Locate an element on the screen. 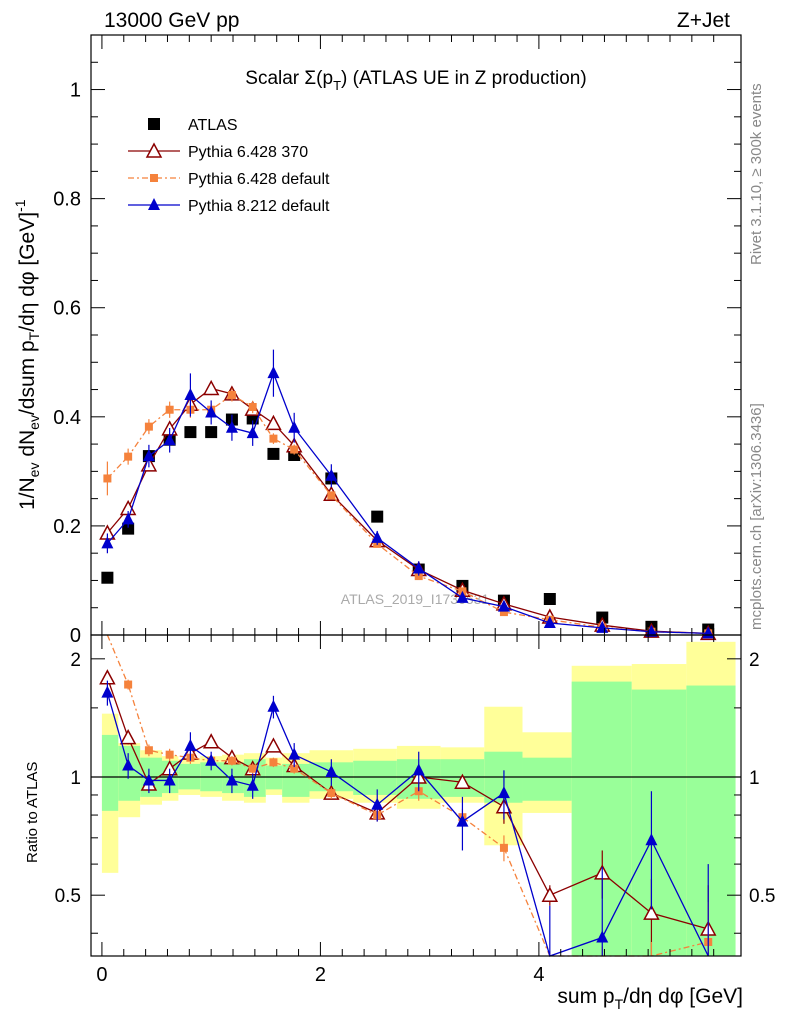 The image size is (786, 1024). legend-entry-3: Pythia 8.212 default is located at coordinates (229, 206).